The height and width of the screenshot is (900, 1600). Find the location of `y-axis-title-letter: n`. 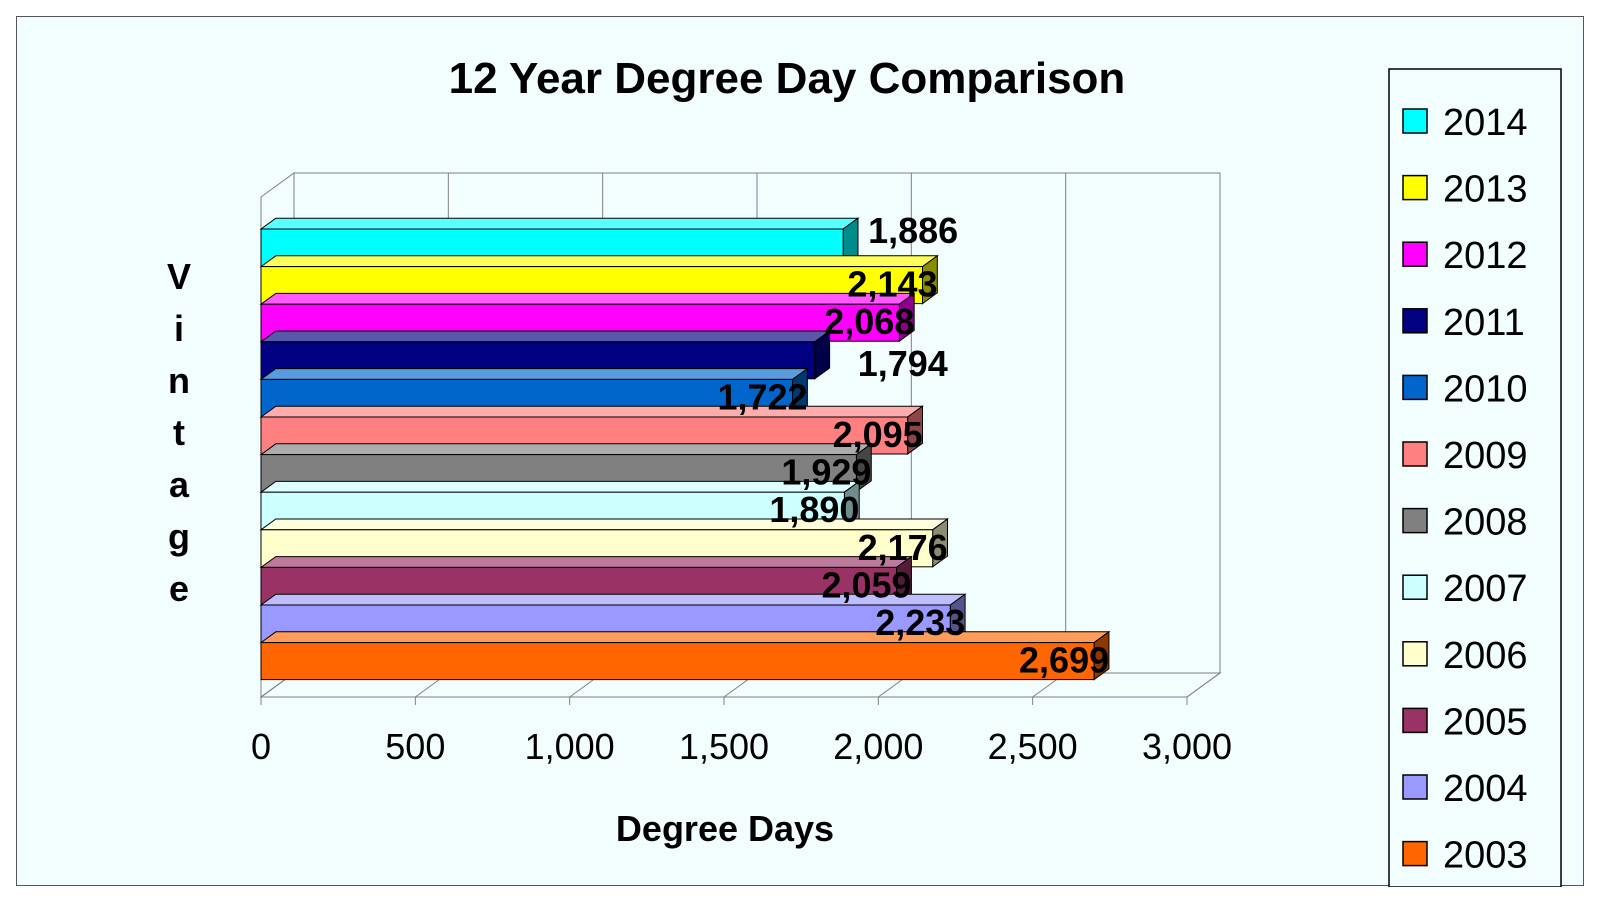

y-axis-title-letter: n is located at coordinates (179, 380).